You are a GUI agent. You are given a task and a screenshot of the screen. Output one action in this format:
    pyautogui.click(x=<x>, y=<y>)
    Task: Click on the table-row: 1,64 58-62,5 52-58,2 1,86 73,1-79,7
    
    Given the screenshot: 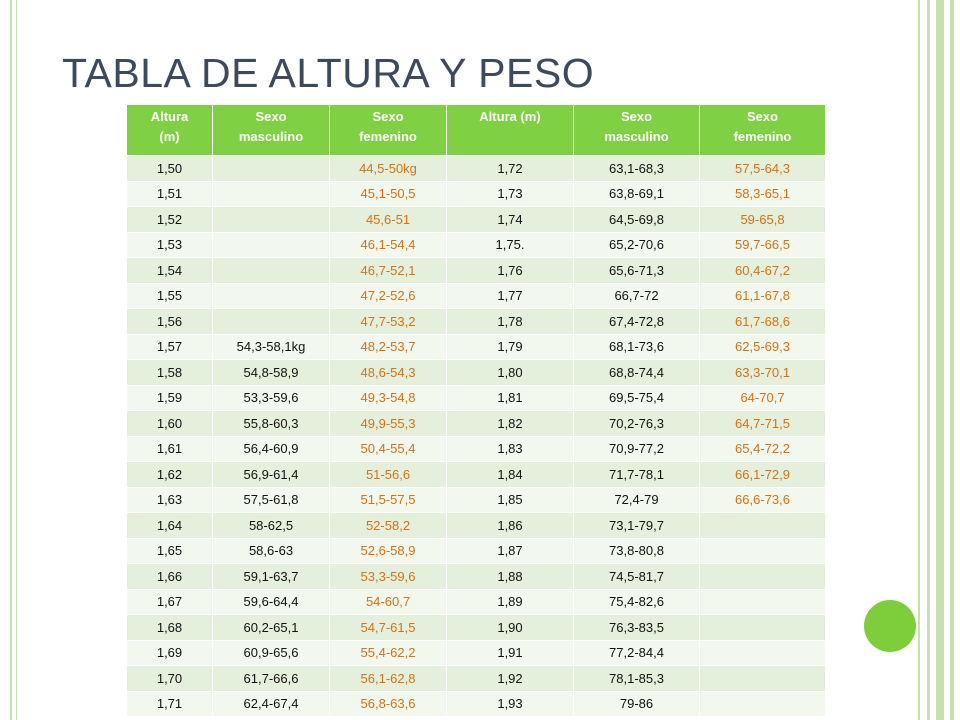 What is the action you would take?
    pyautogui.click(x=476, y=525)
    